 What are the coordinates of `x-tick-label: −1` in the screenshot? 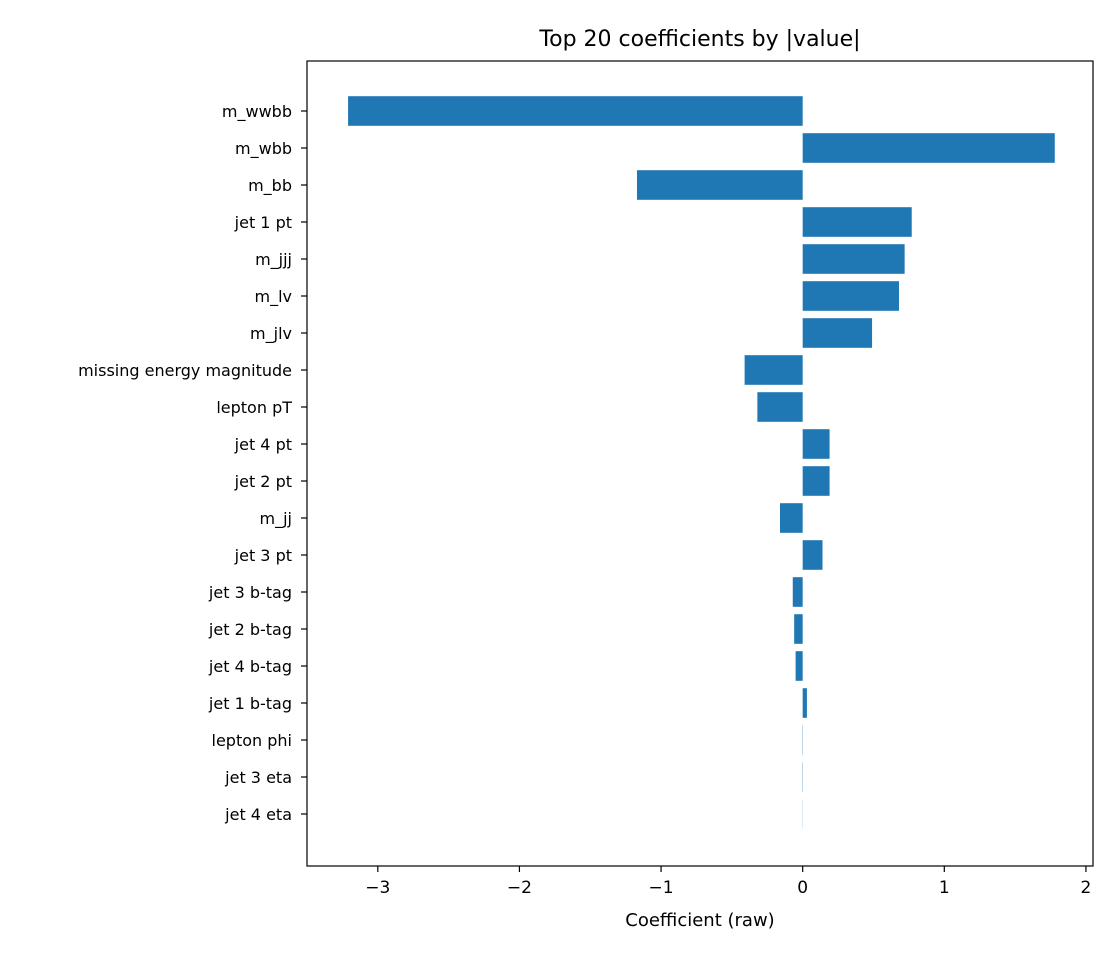 It's located at (661, 888).